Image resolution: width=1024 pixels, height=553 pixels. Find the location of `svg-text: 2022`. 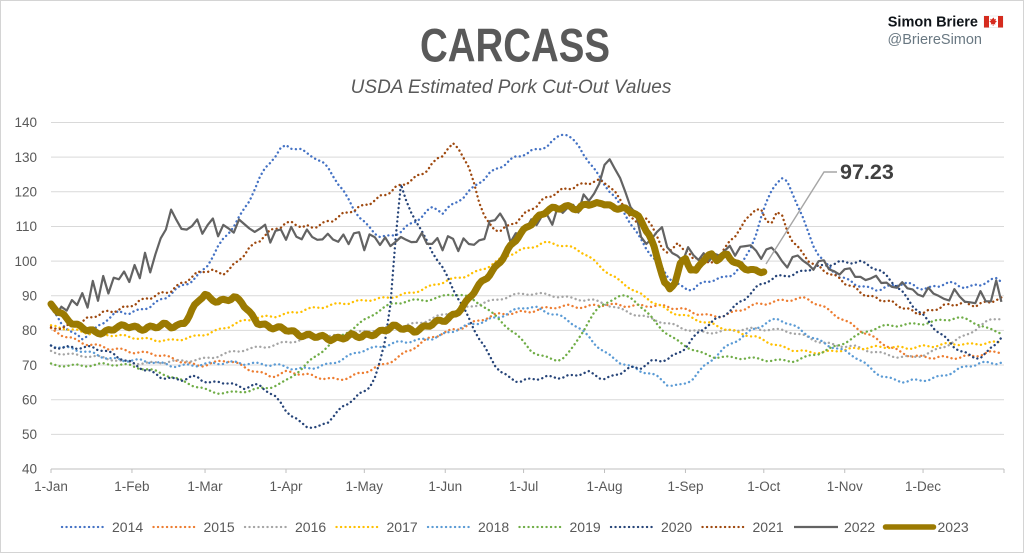

svg-text: 2022 is located at coordinates (859, 527).